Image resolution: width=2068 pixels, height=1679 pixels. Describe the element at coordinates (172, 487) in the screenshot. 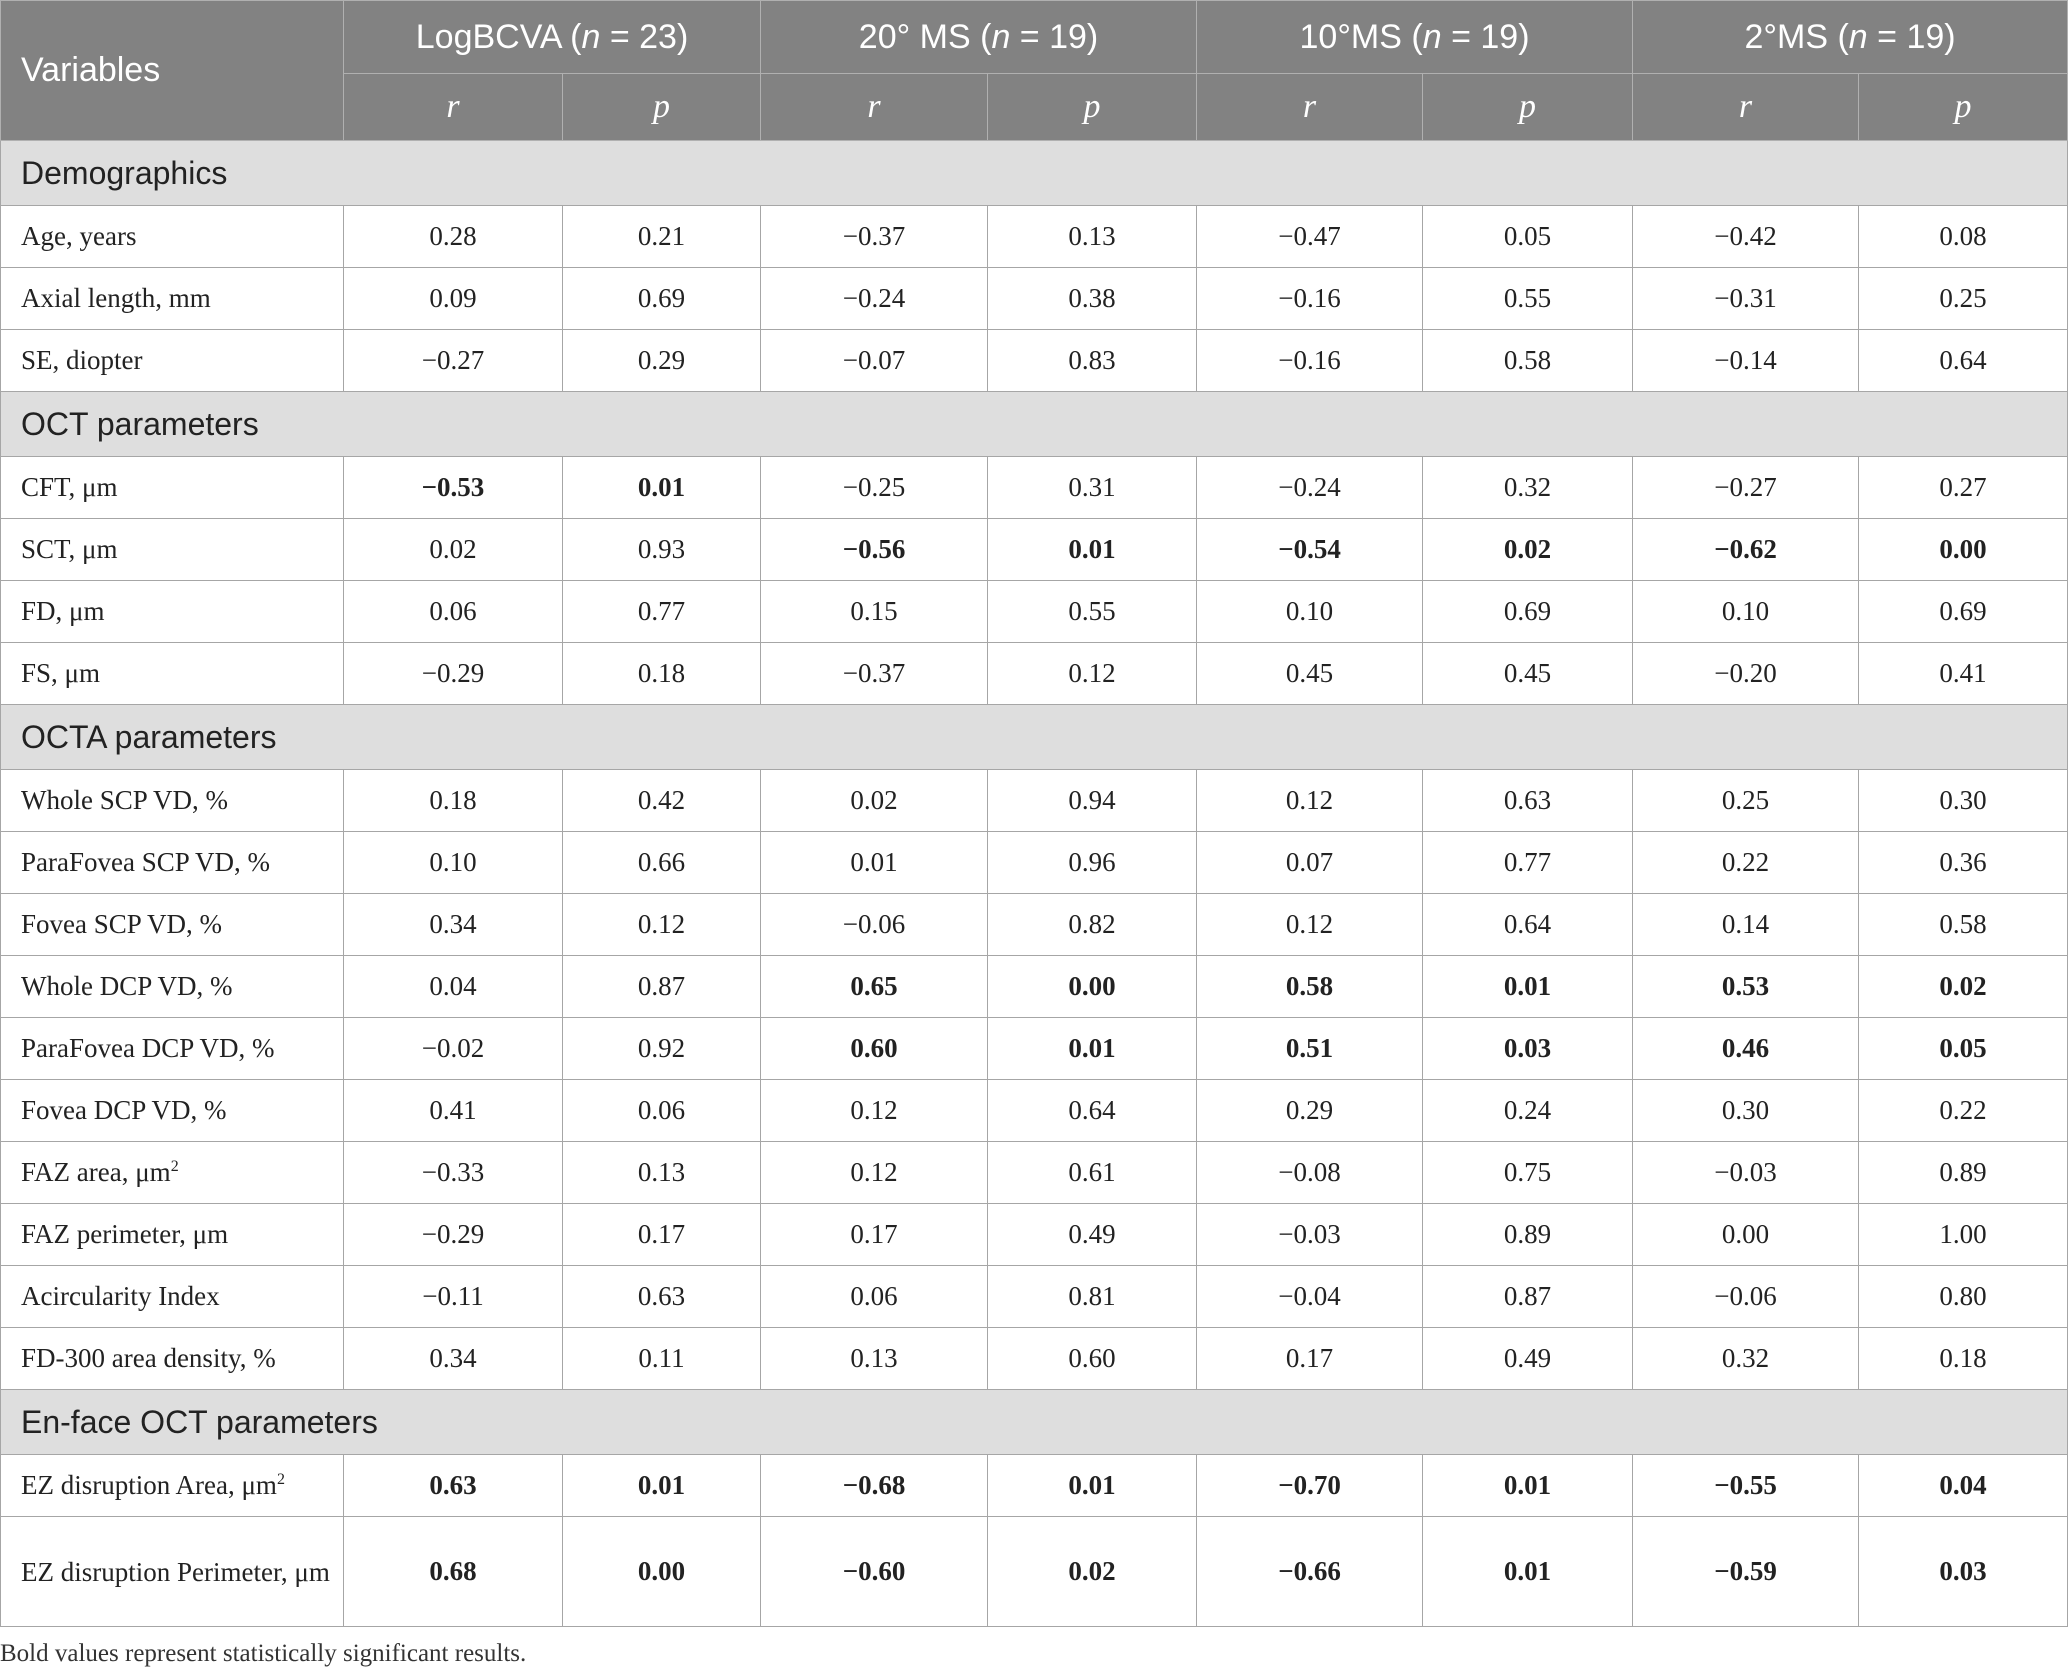

I see `row-label: CFT, μm` at that location.